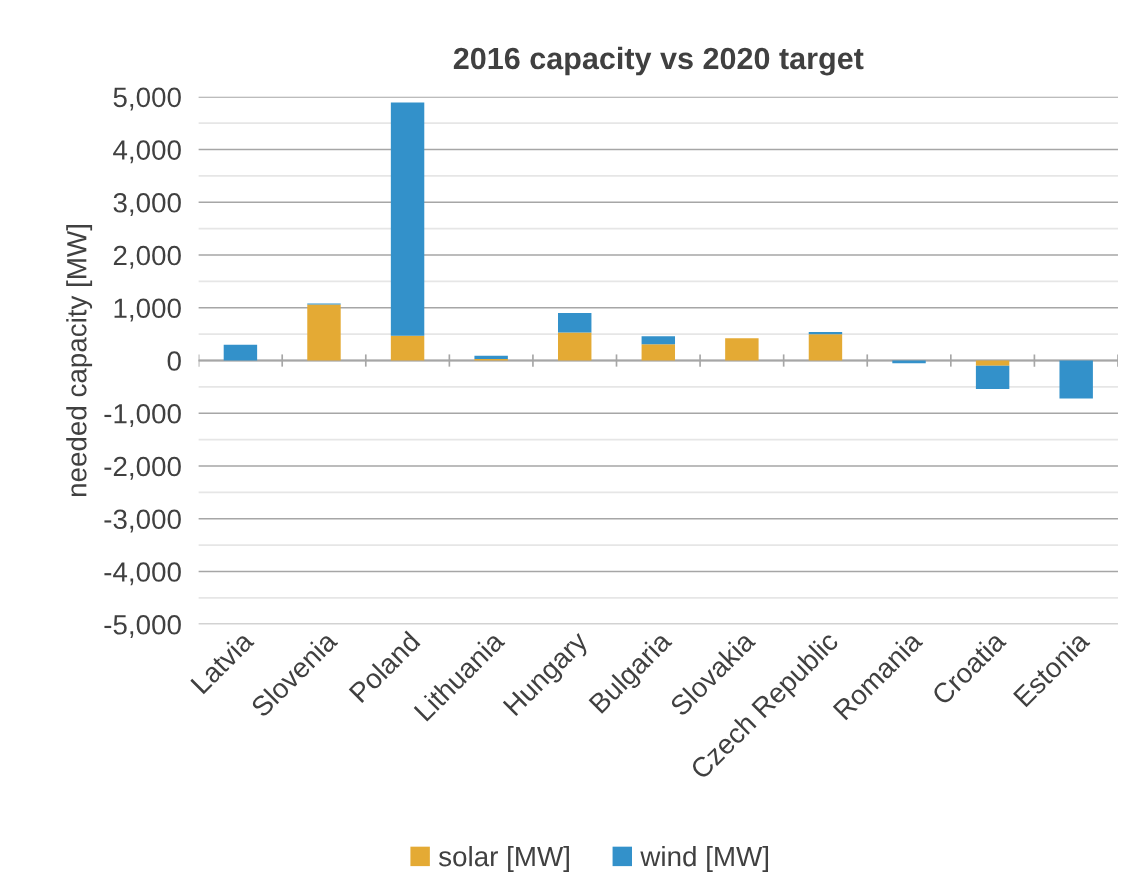 This screenshot has height=888, width=1135. I want to click on y-tick-label: 2,000, so click(147, 257).